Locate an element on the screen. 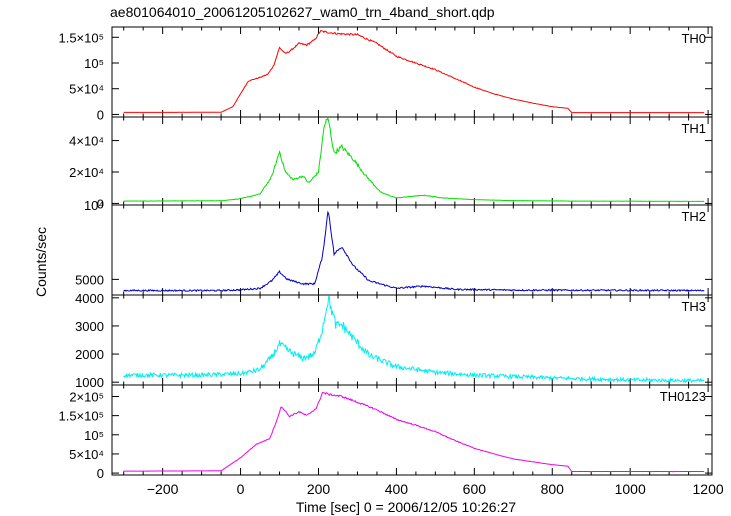 The height and width of the screenshot is (516, 731). x-tick-label: 600 is located at coordinates (475, 489).